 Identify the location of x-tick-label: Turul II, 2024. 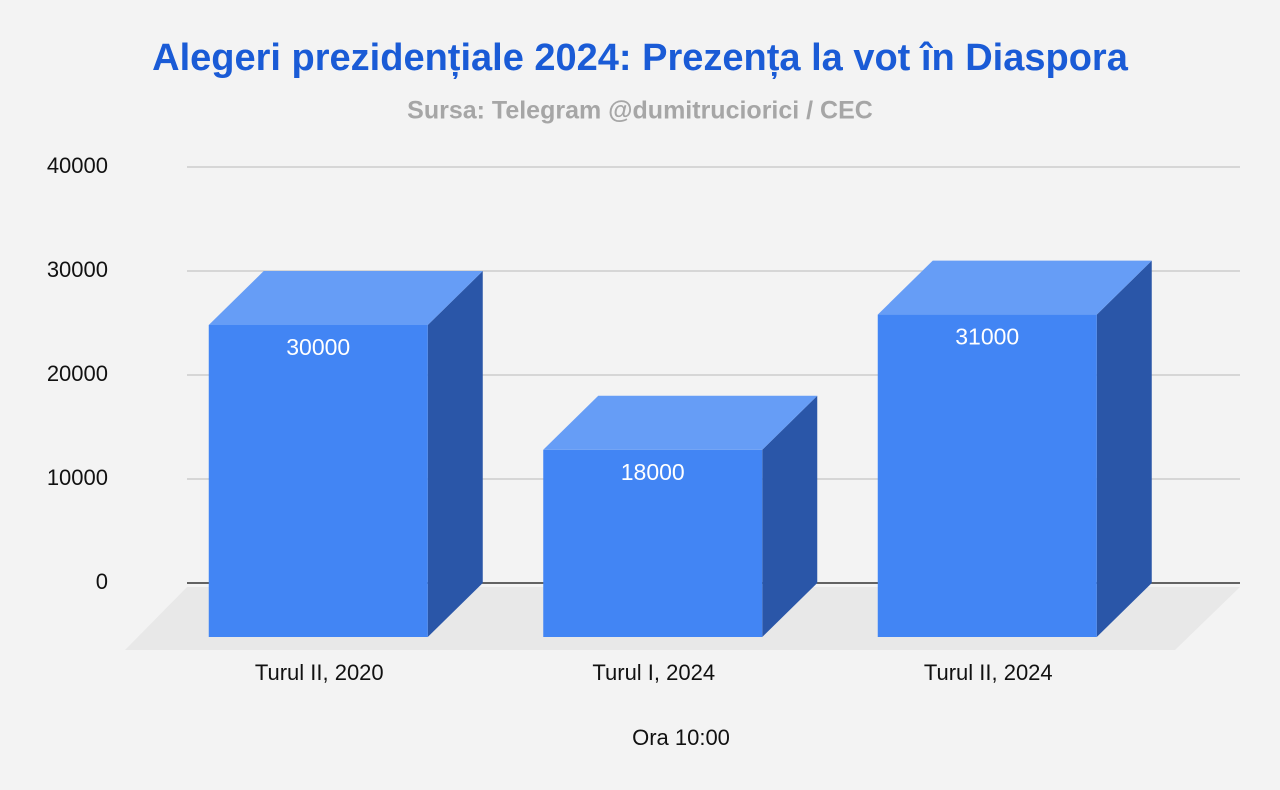
(988, 672).